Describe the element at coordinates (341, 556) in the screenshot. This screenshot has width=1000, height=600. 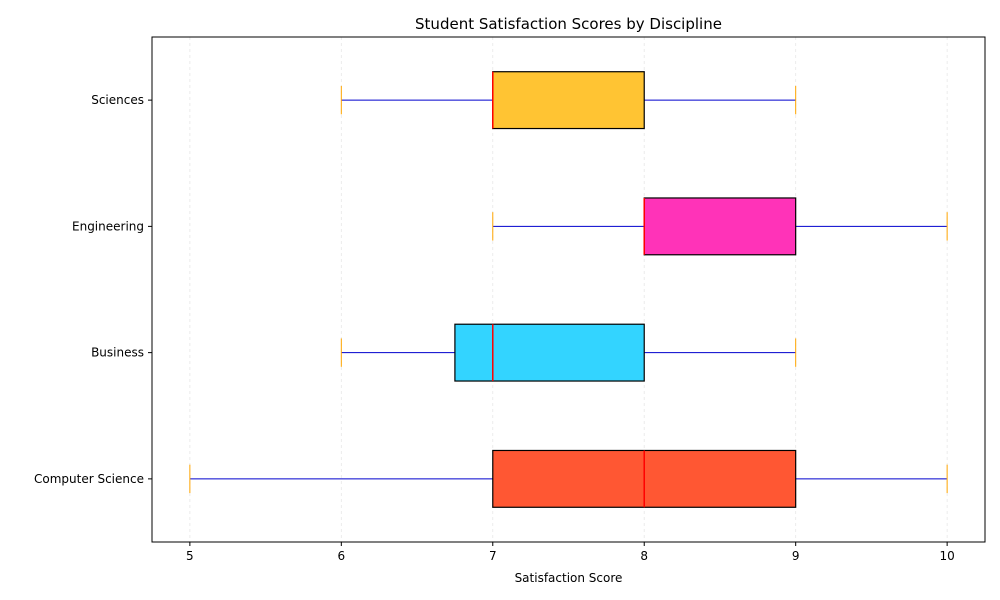
I see `x-tick-label: 6` at that location.